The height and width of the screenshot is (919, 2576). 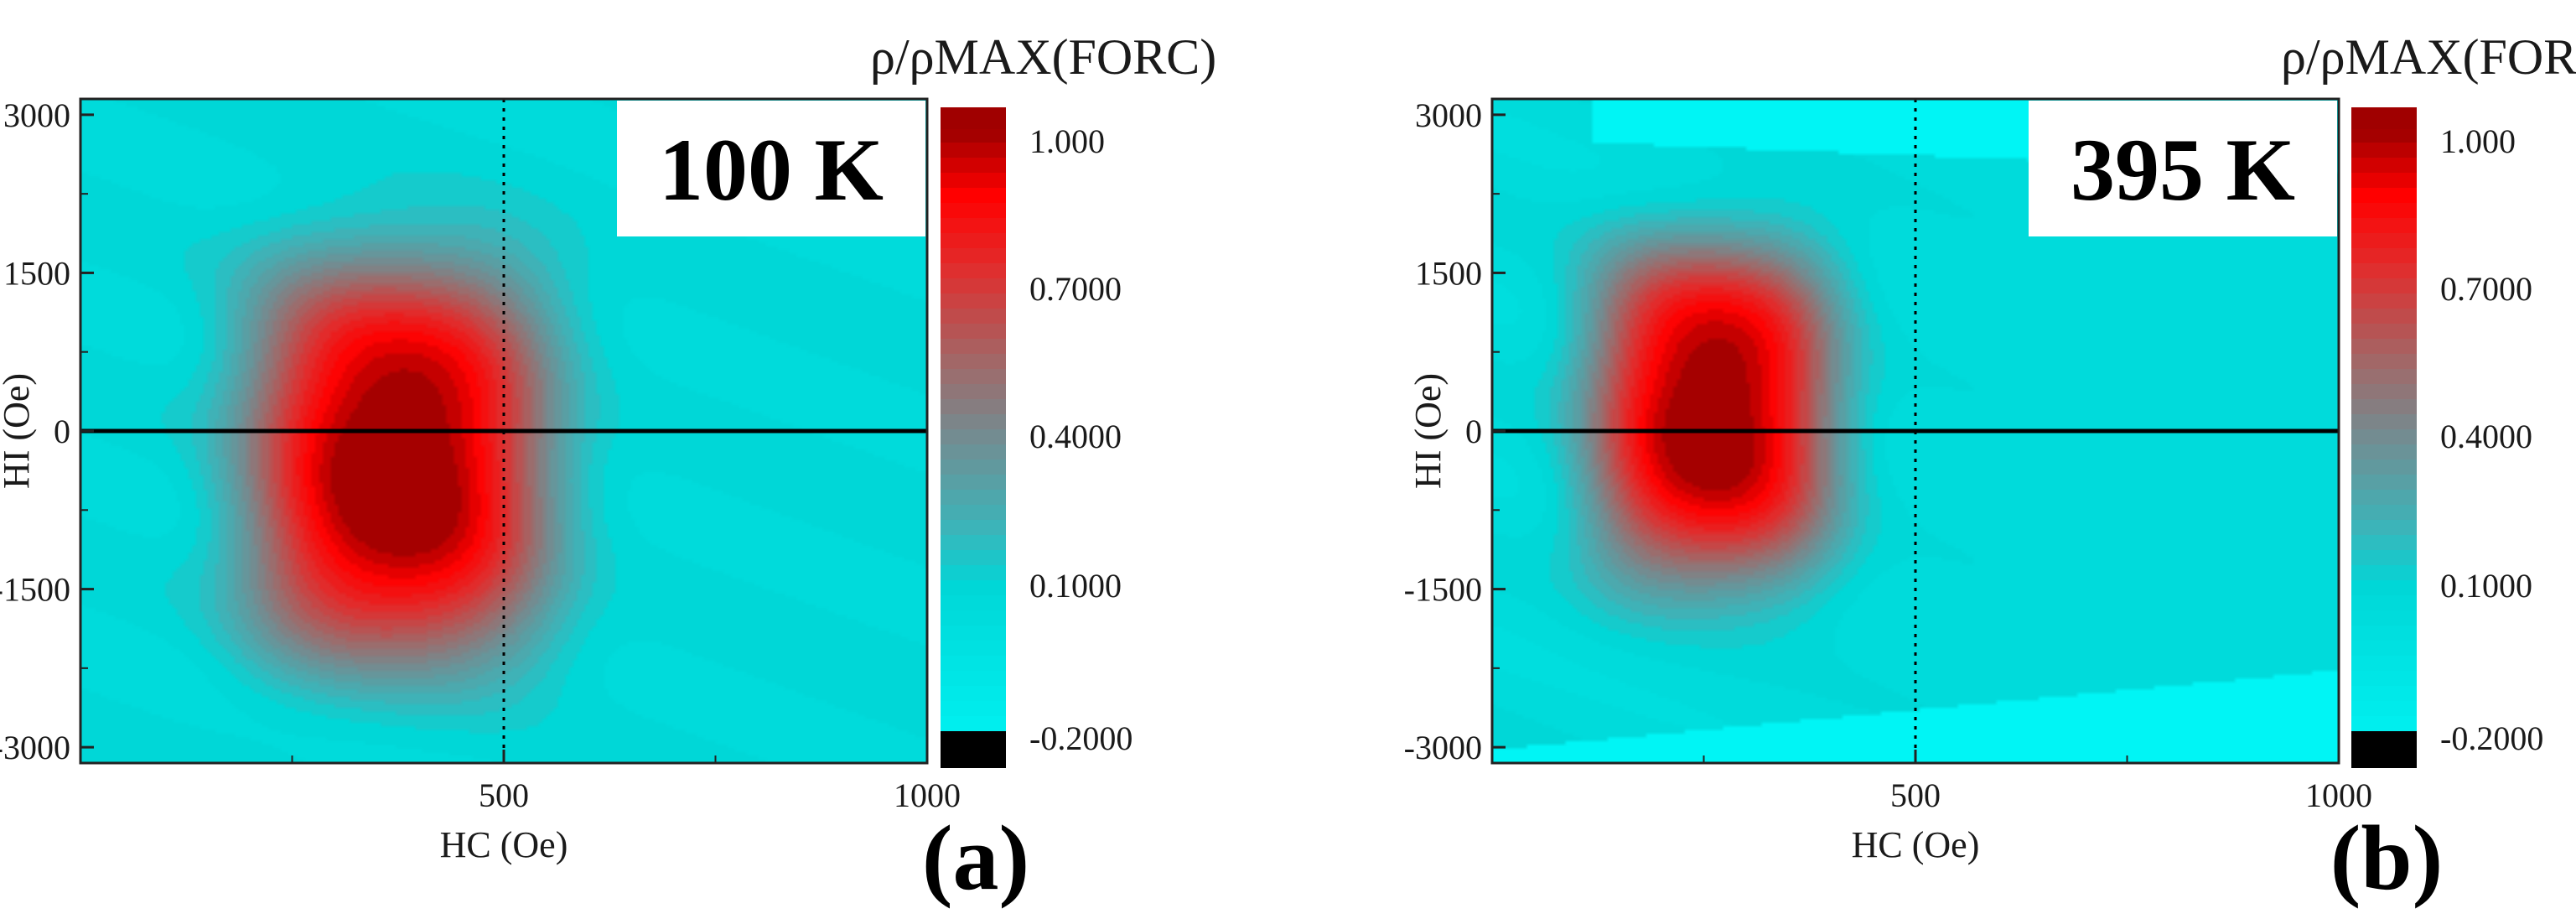 I want to click on x-axis-label: HC (Oe), so click(x=1916, y=844).